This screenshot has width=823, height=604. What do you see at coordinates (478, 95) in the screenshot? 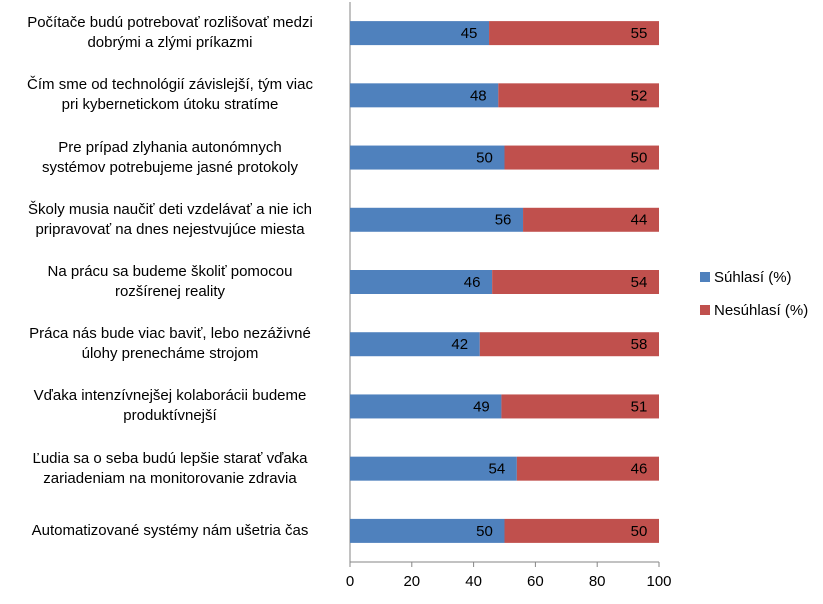
I see `value-label: 48` at bounding box center [478, 95].